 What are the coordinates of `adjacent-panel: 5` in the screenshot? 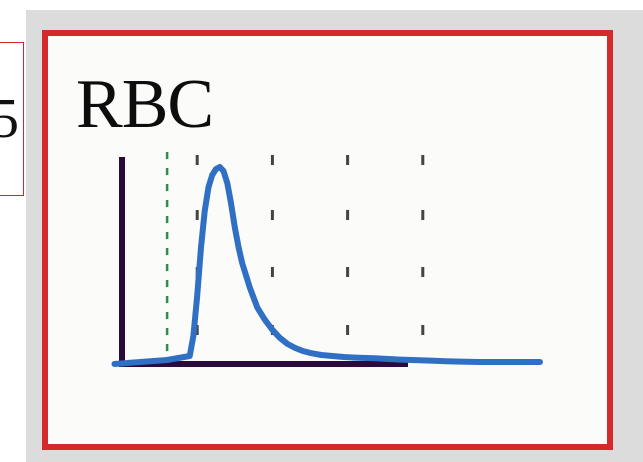 It's located at (12, 119).